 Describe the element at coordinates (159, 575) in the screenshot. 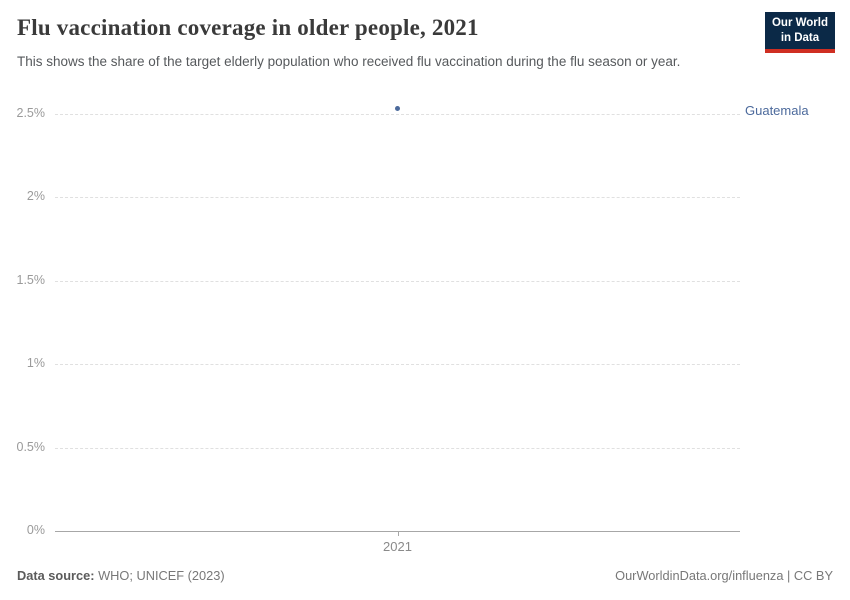

I see `data-source-value: WHO; UNICEF (2023)` at that location.